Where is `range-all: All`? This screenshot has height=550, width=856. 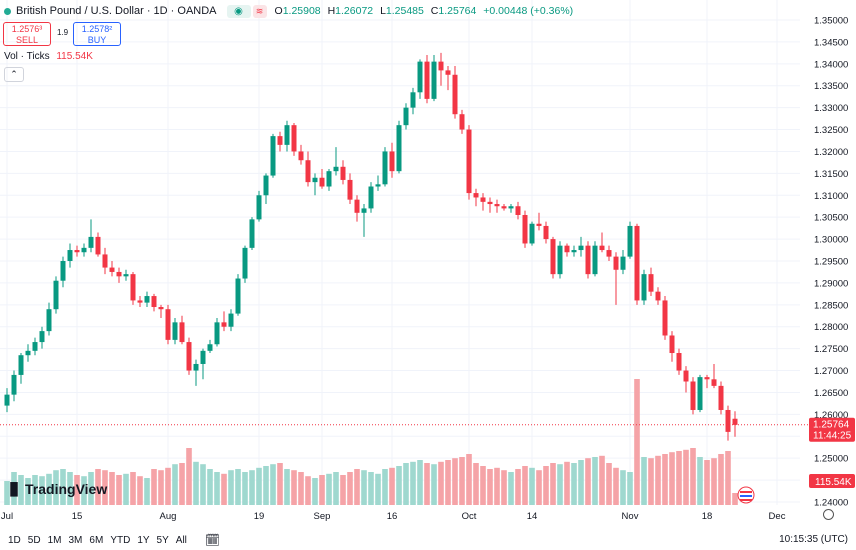 range-all: All is located at coordinates (181, 540).